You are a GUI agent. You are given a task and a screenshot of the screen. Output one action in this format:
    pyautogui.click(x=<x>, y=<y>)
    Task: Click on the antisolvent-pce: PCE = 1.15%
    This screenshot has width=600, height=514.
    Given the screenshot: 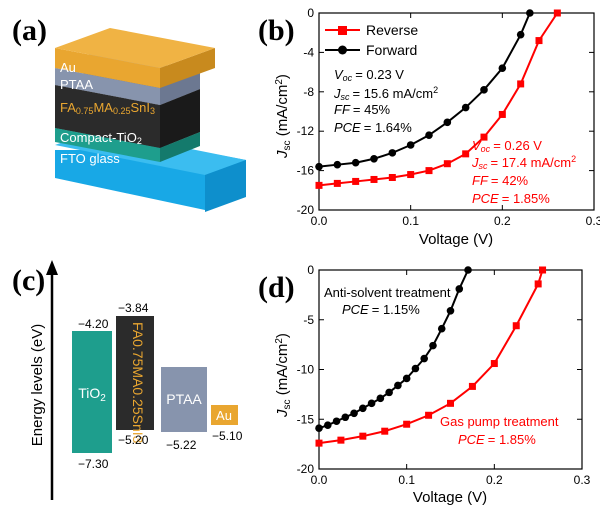 What is the action you would take?
    pyautogui.click(x=381, y=309)
    